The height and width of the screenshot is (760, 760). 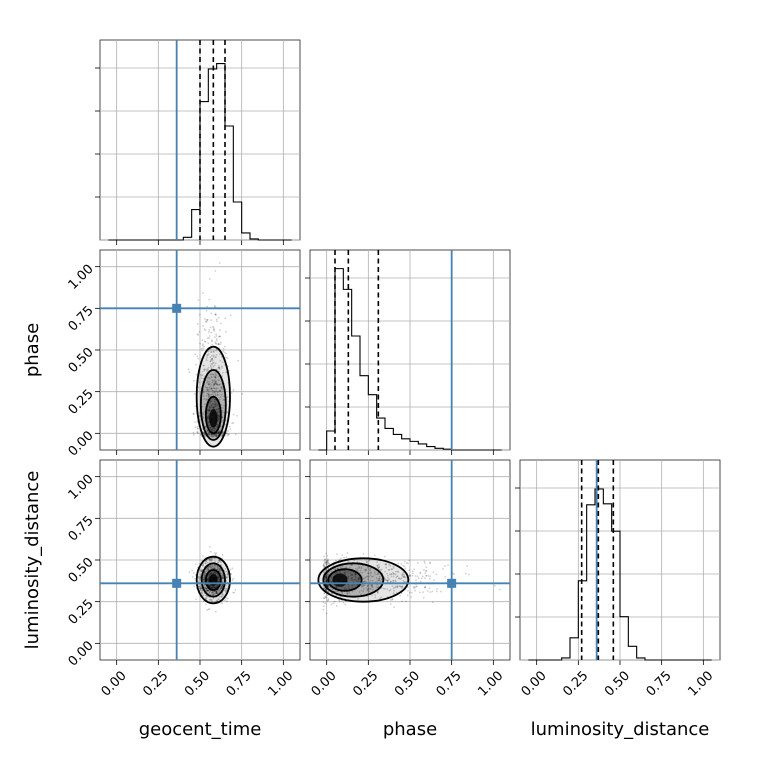 What do you see at coordinates (345, 580) in the screenshot?
I see `contour-line` at bounding box center [345, 580].